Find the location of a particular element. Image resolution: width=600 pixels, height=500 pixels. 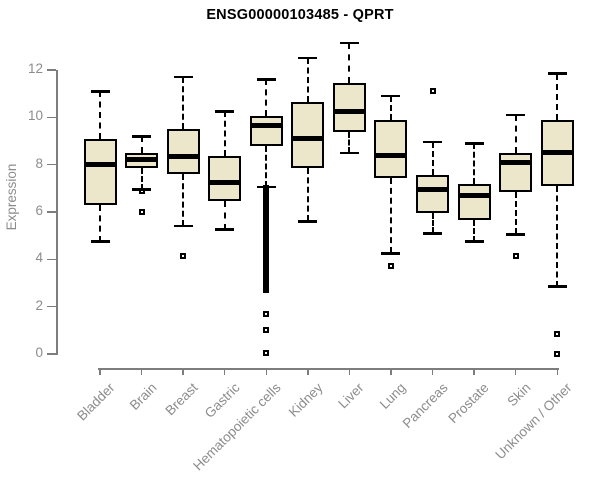

y-axis-tick-label: 12 is located at coordinates (35, 68).